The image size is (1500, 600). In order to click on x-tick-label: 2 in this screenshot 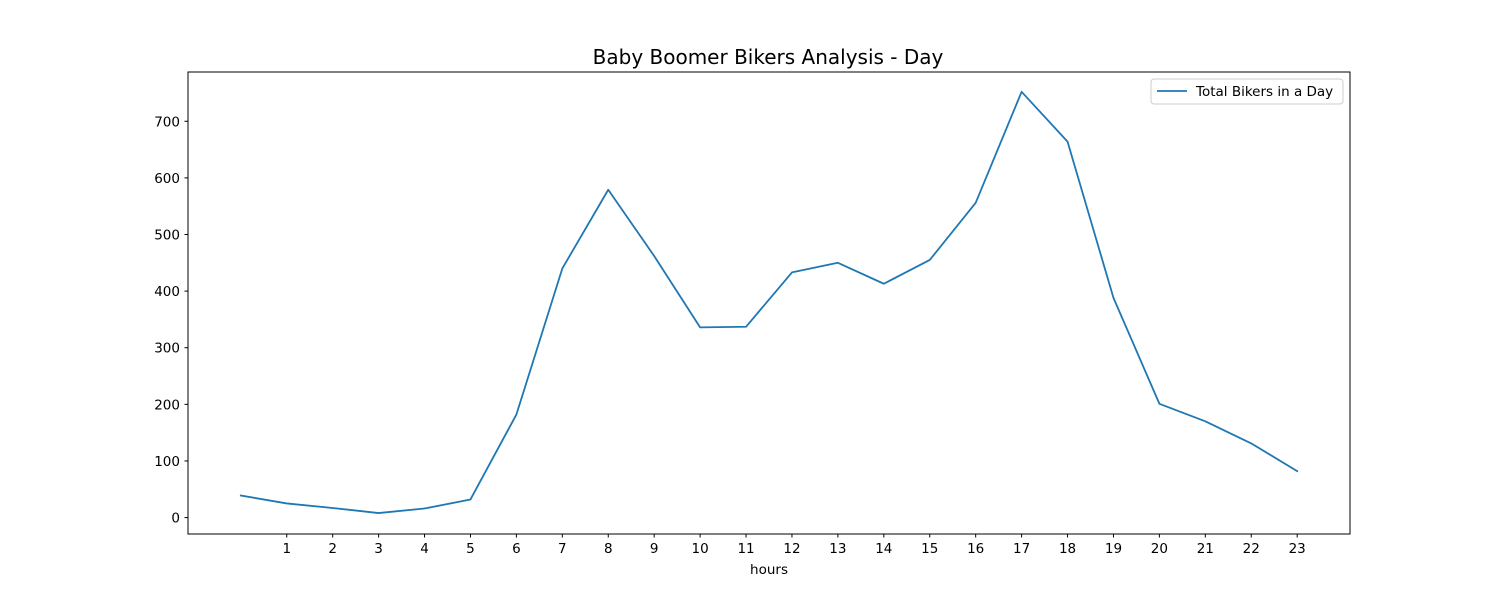, I will do `click(332, 549)`.